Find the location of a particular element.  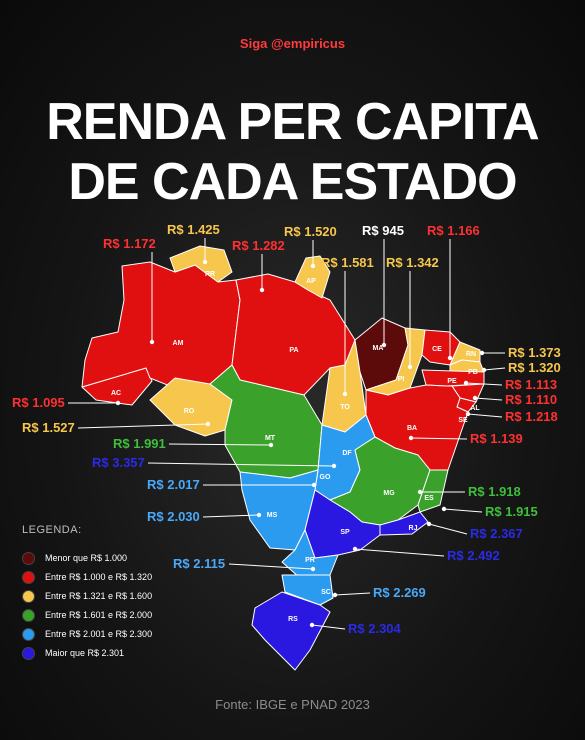

leader-dot-sp is located at coordinates (355, 549).